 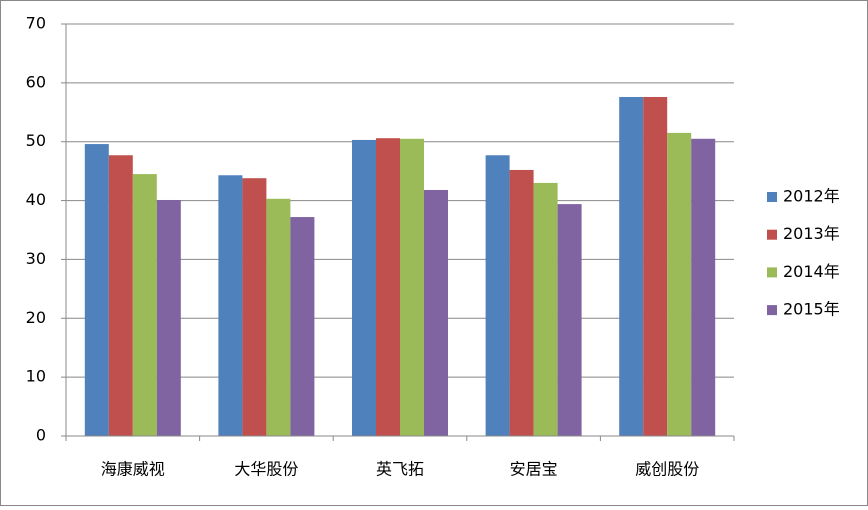 What do you see at coordinates (811, 196) in the screenshot?
I see `legend-label: 2012年` at bounding box center [811, 196].